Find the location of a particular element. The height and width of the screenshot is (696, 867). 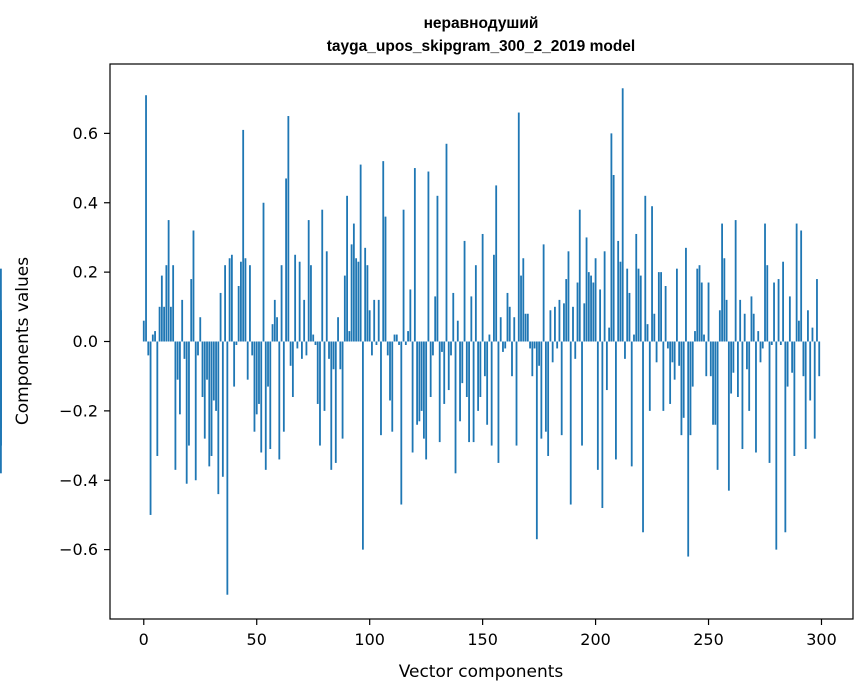

x-tick-label: 300 is located at coordinates (821, 639).